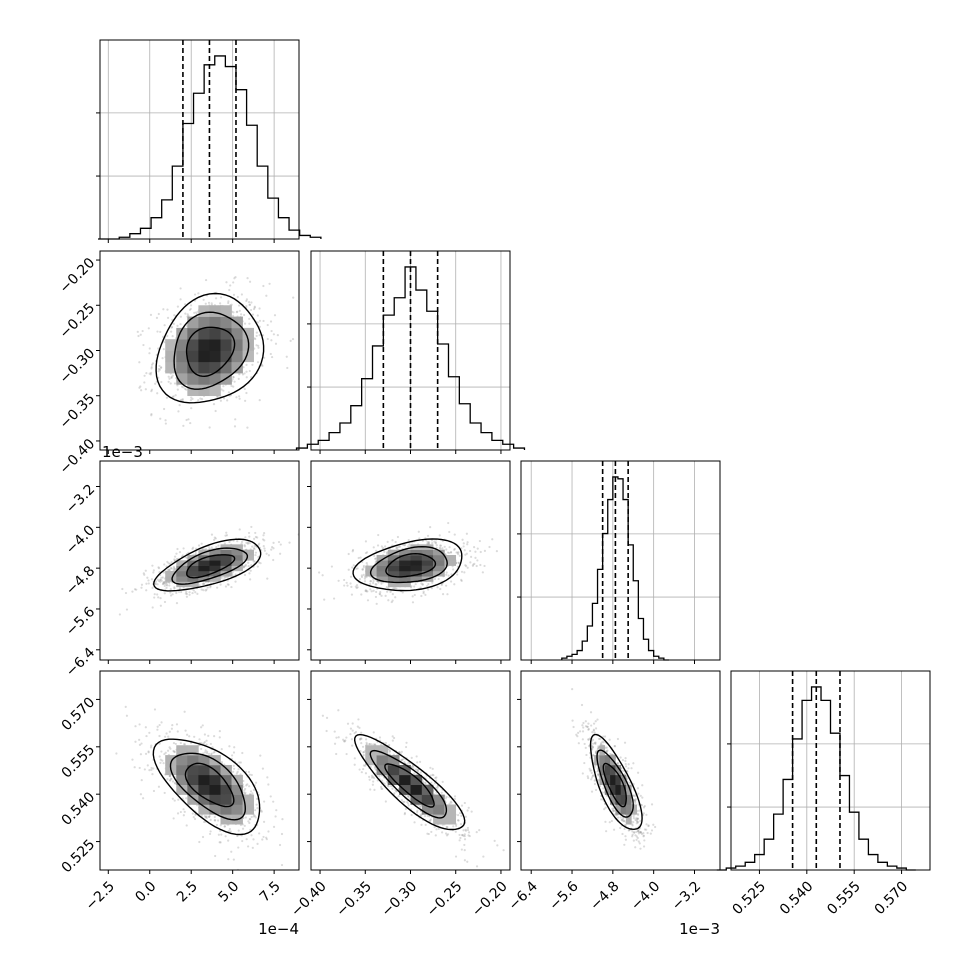 The image size is (970, 970). I want to click on panel-frame, so click(199, 139).